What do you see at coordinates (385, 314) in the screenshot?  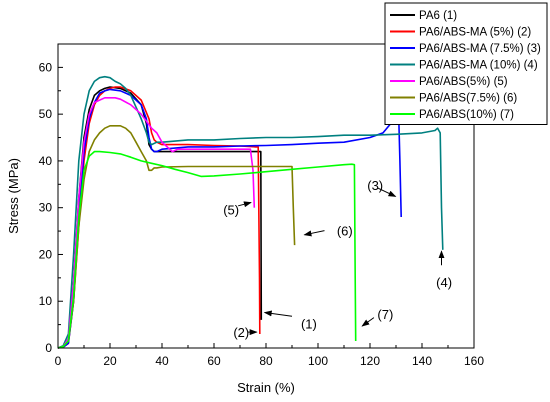 I see `annotation-label-7: (7)` at bounding box center [385, 314].